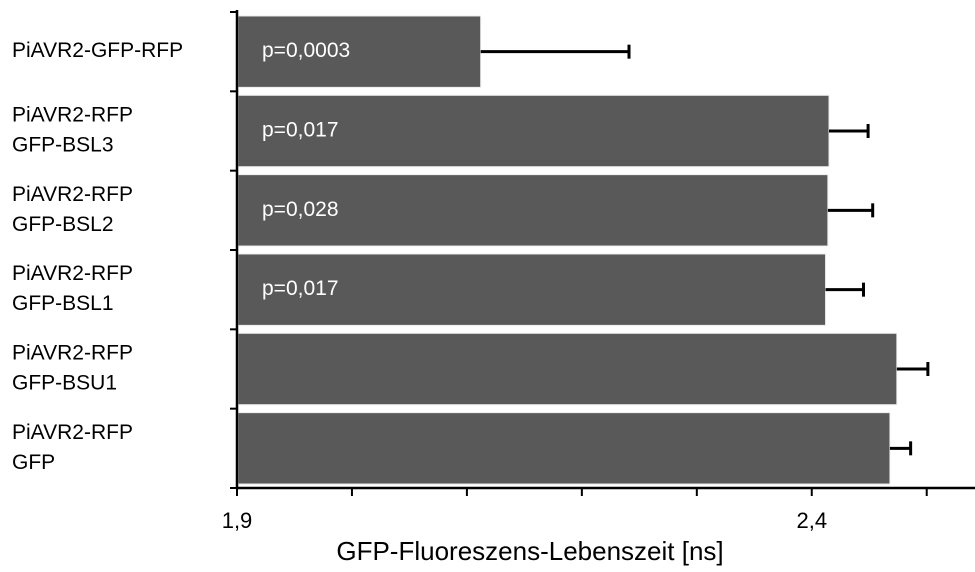 This screenshot has width=975, height=572. Describe the element at coordinates (237, 520) in the screenshot. I see `x-tick-label: 1,9` at that location.